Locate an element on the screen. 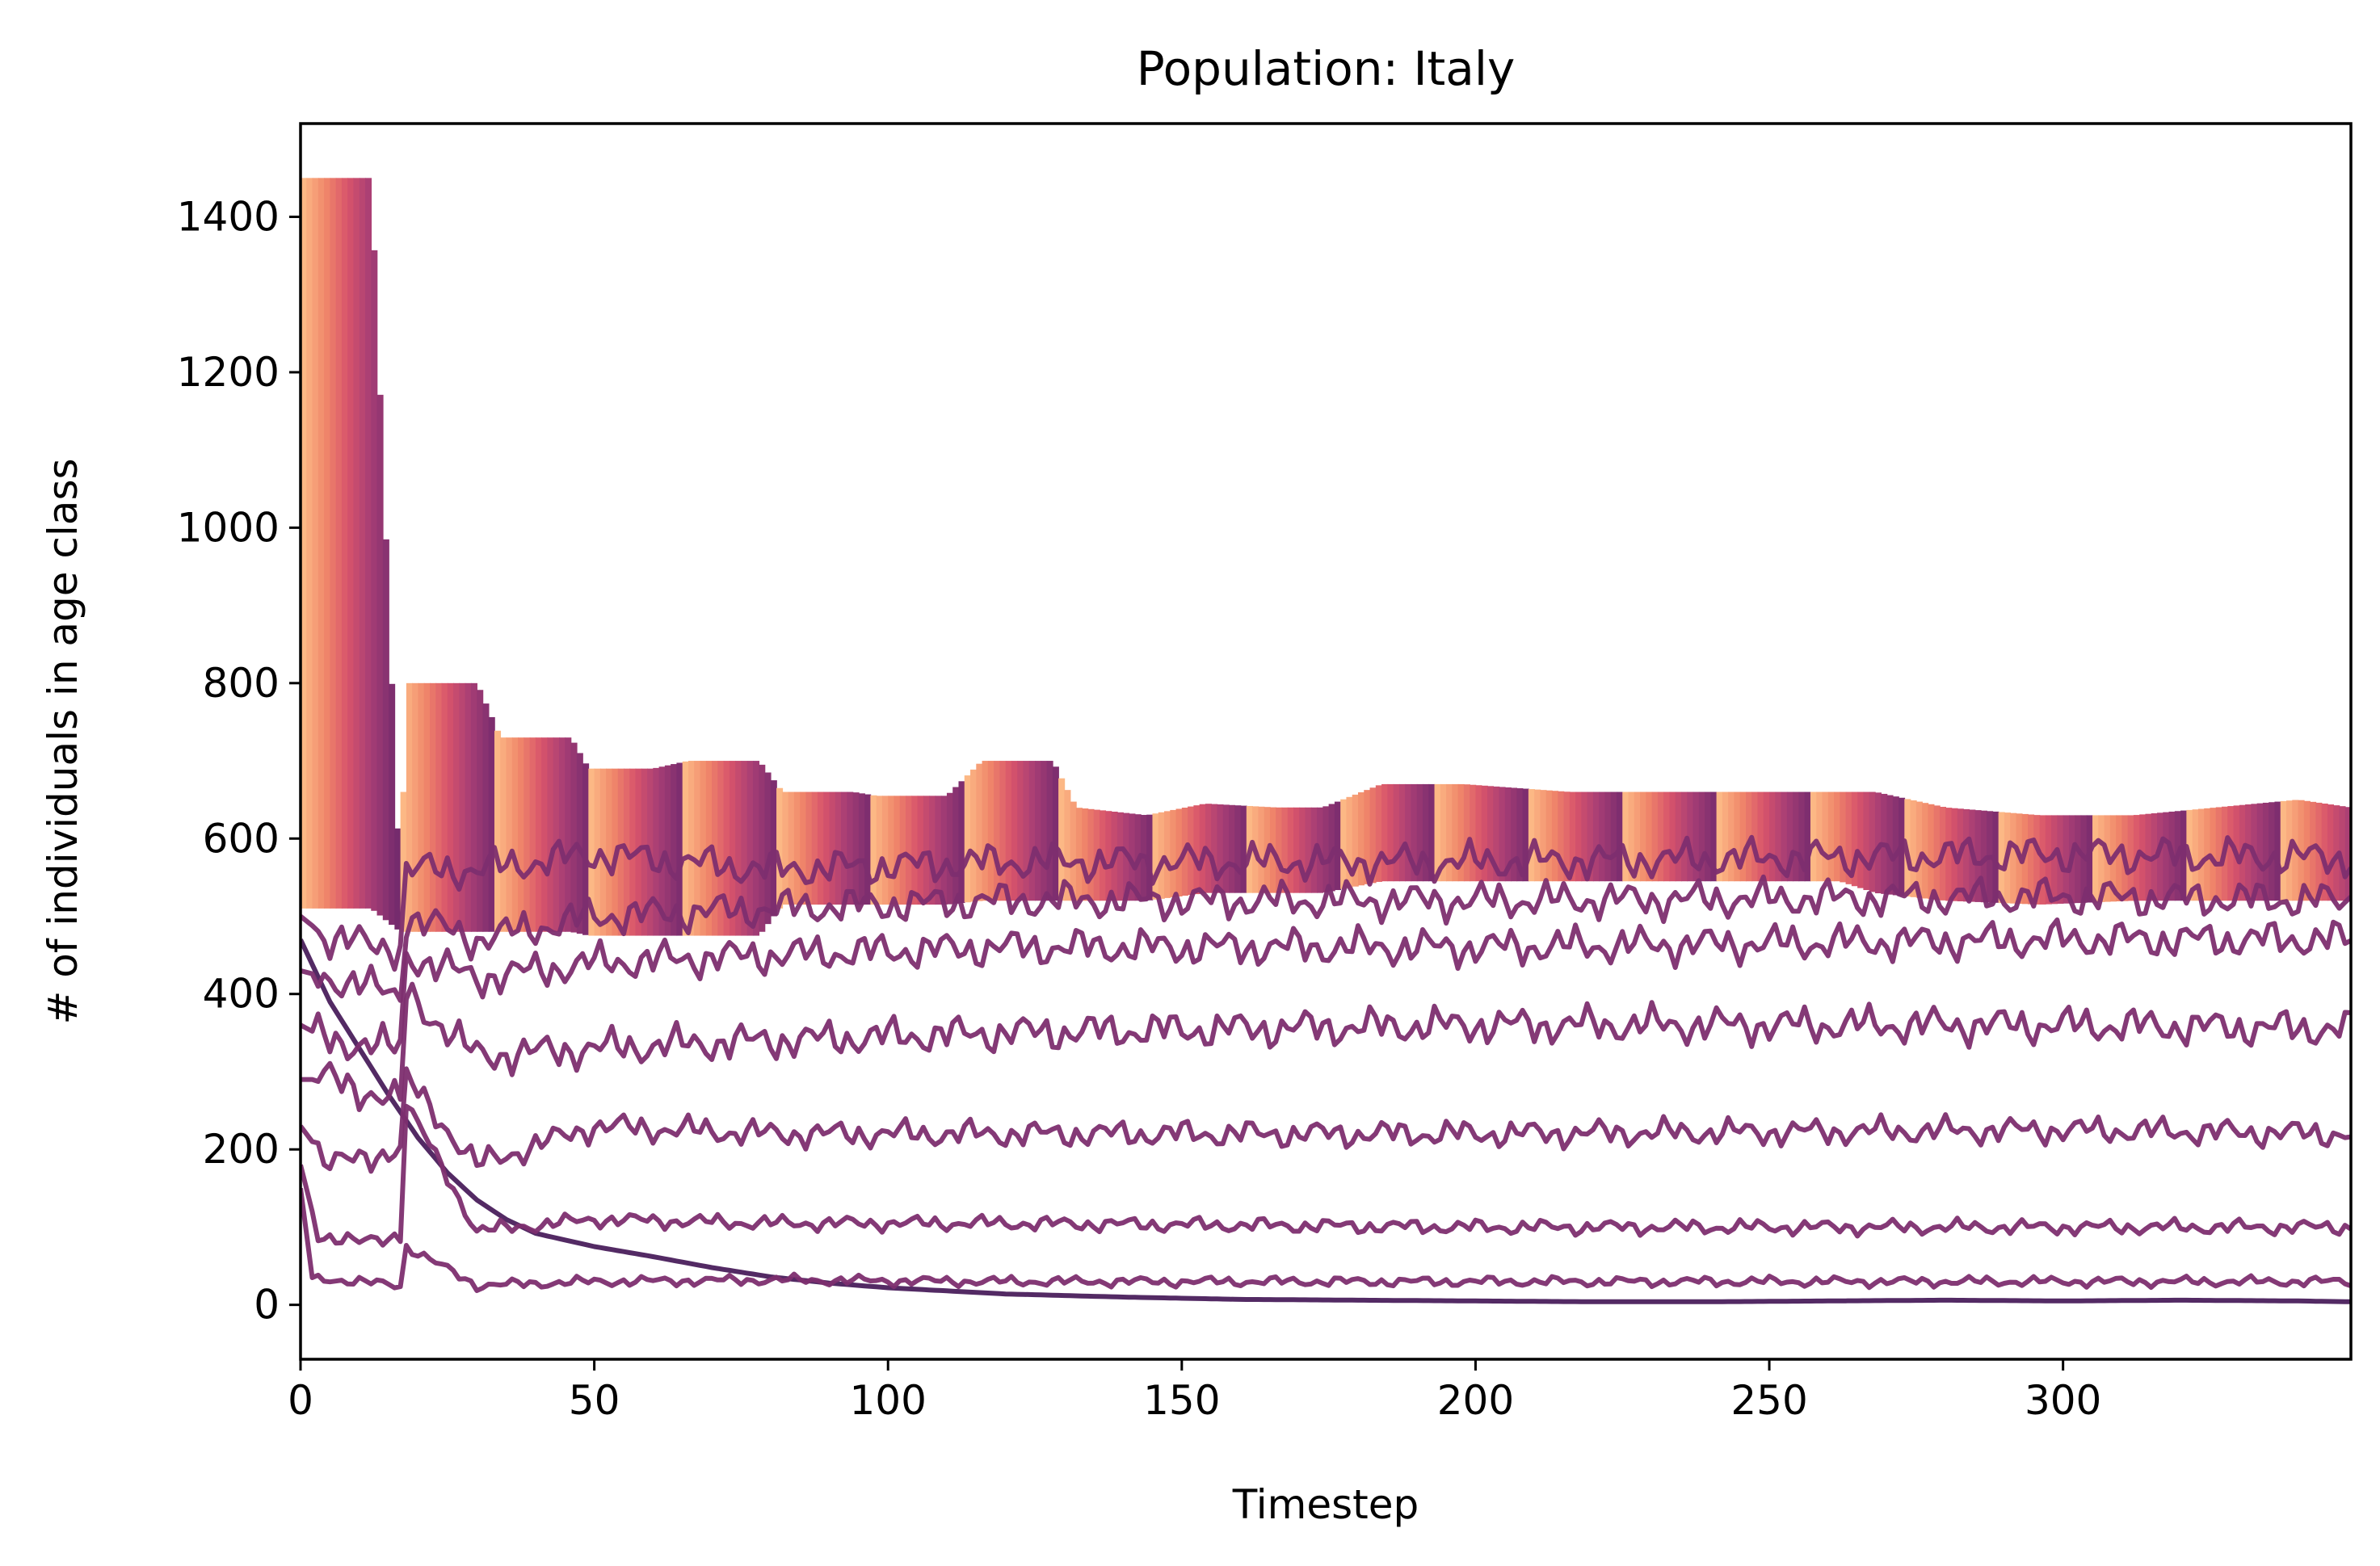  y-tick-label: 400 is located at coordinates (241, 995).